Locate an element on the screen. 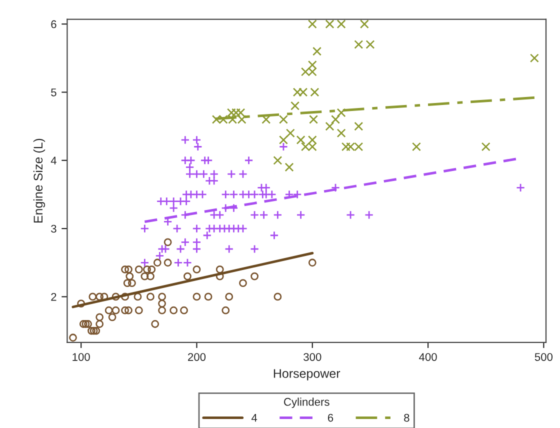 The image size is (560, 428). x-tick-label: 400 is located at coordinates (428, 357).